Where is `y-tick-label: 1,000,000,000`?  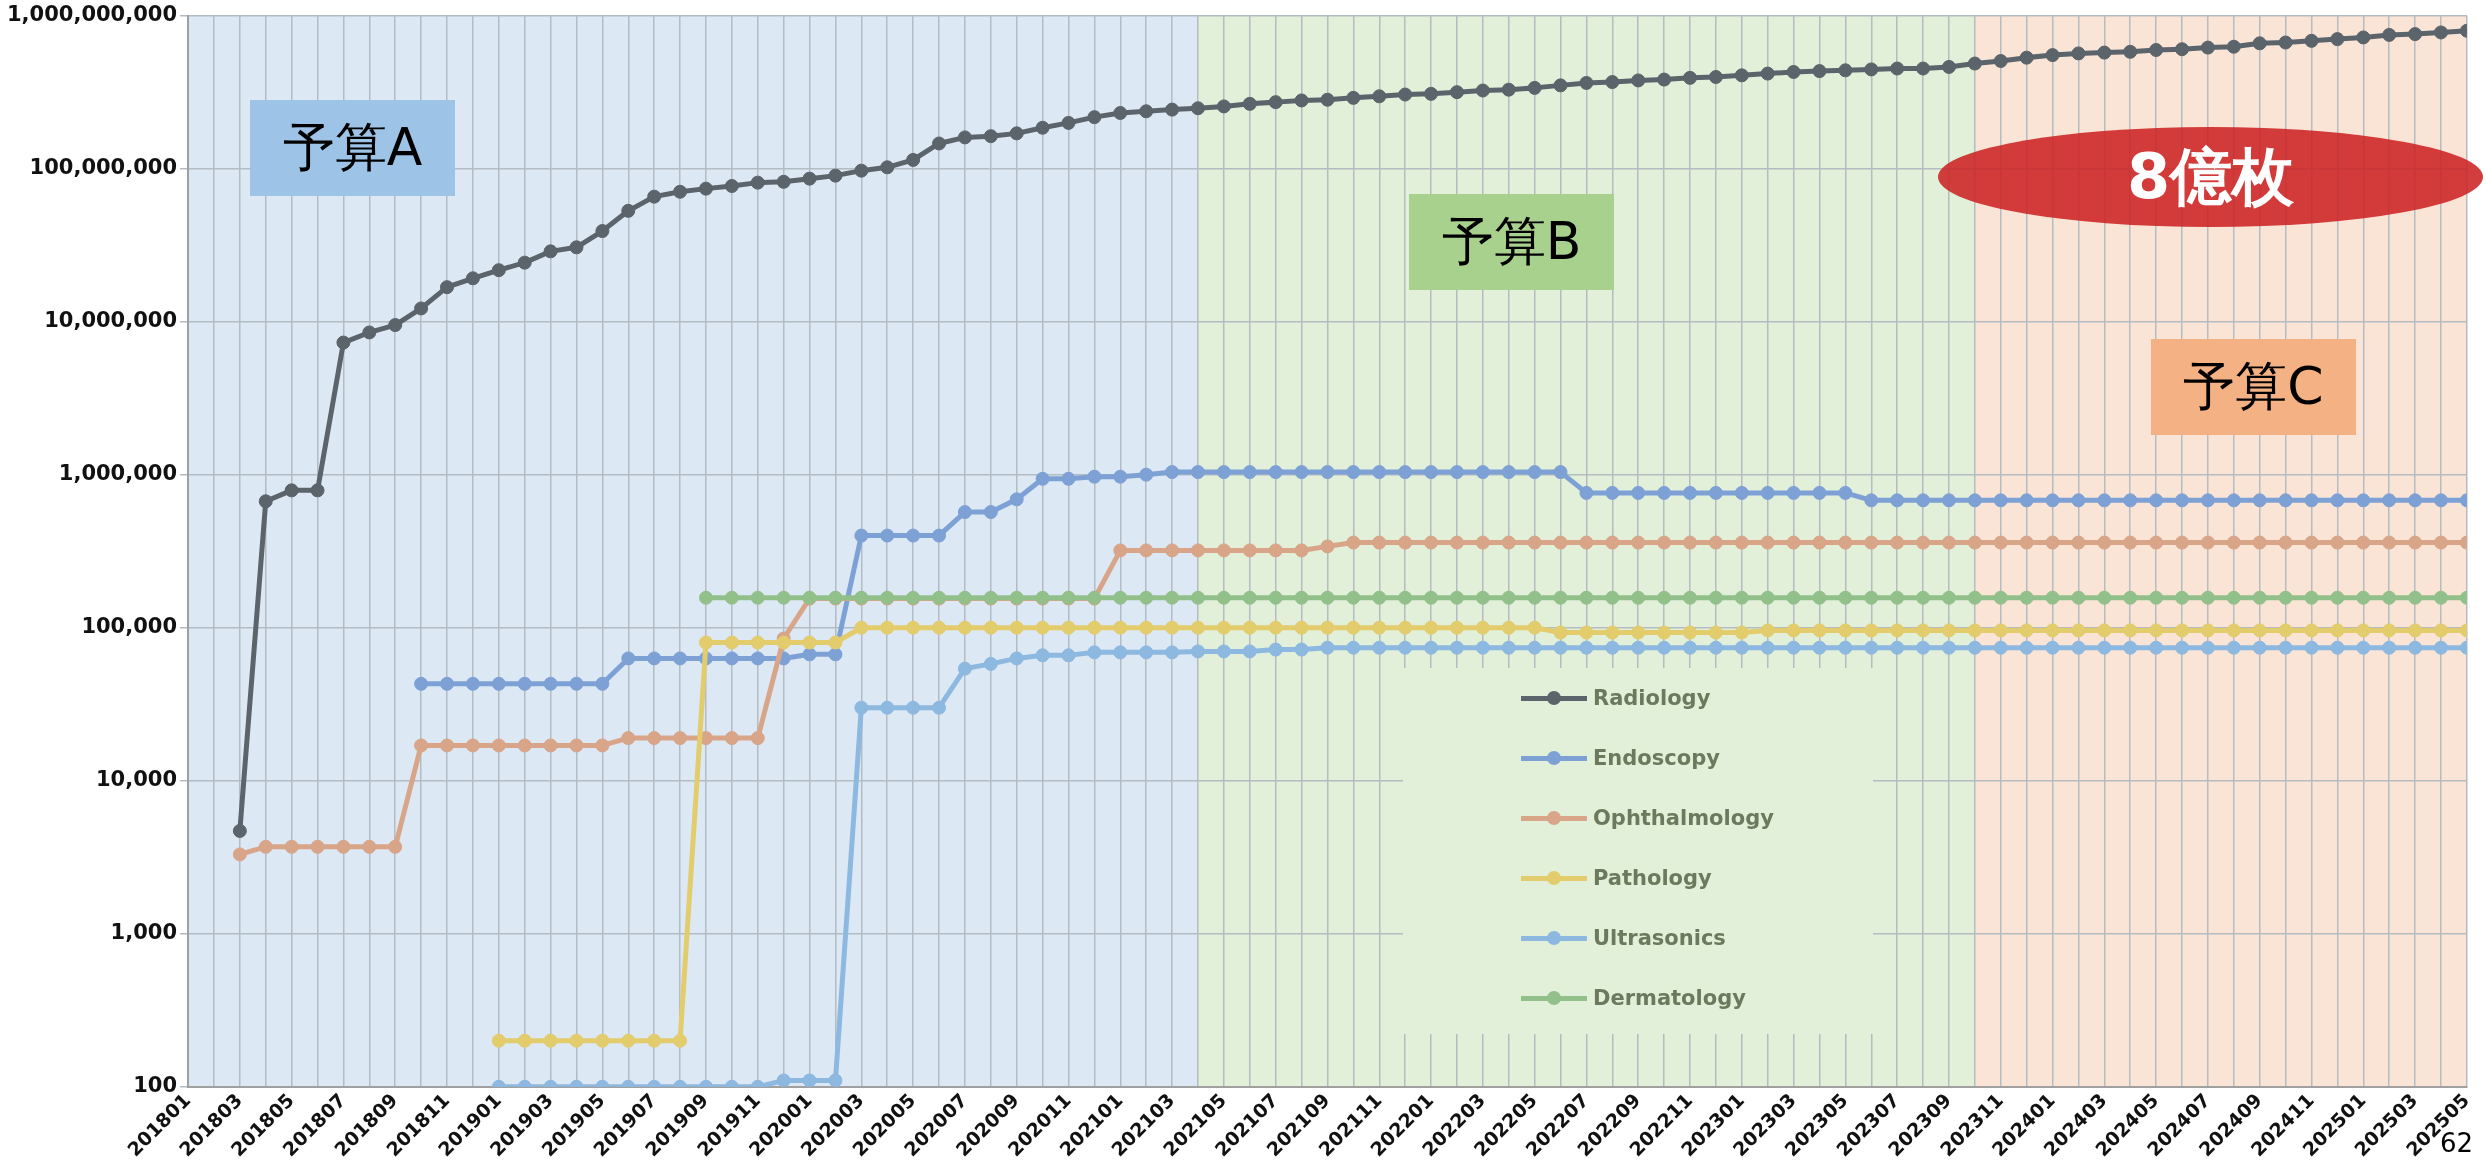 y-tick-label: 1,000,000,000 is located at coordinates (92, 14).